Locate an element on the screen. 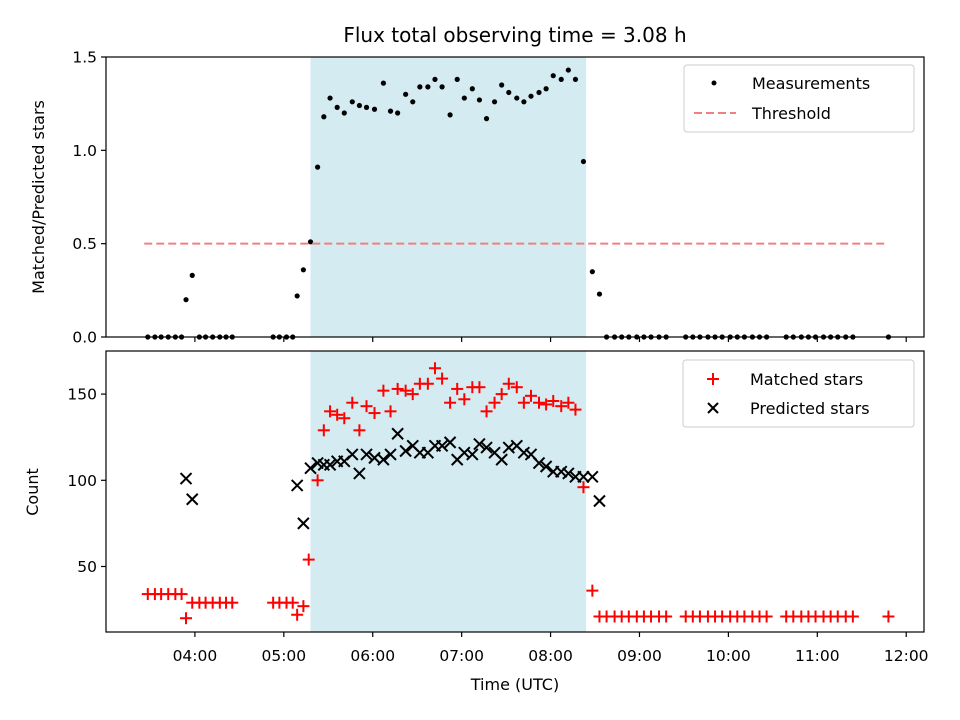 The image size is (960, 720). x-tick-label: 05:00 is located at coordinates (283, 656).